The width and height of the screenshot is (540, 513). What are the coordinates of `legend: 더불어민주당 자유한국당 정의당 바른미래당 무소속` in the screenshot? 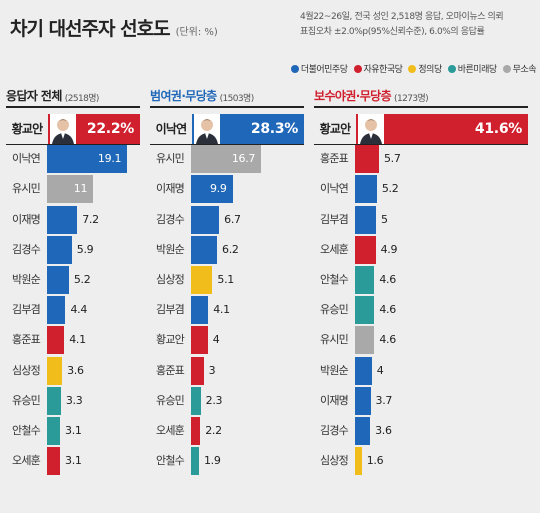 It's located at (388, 68).